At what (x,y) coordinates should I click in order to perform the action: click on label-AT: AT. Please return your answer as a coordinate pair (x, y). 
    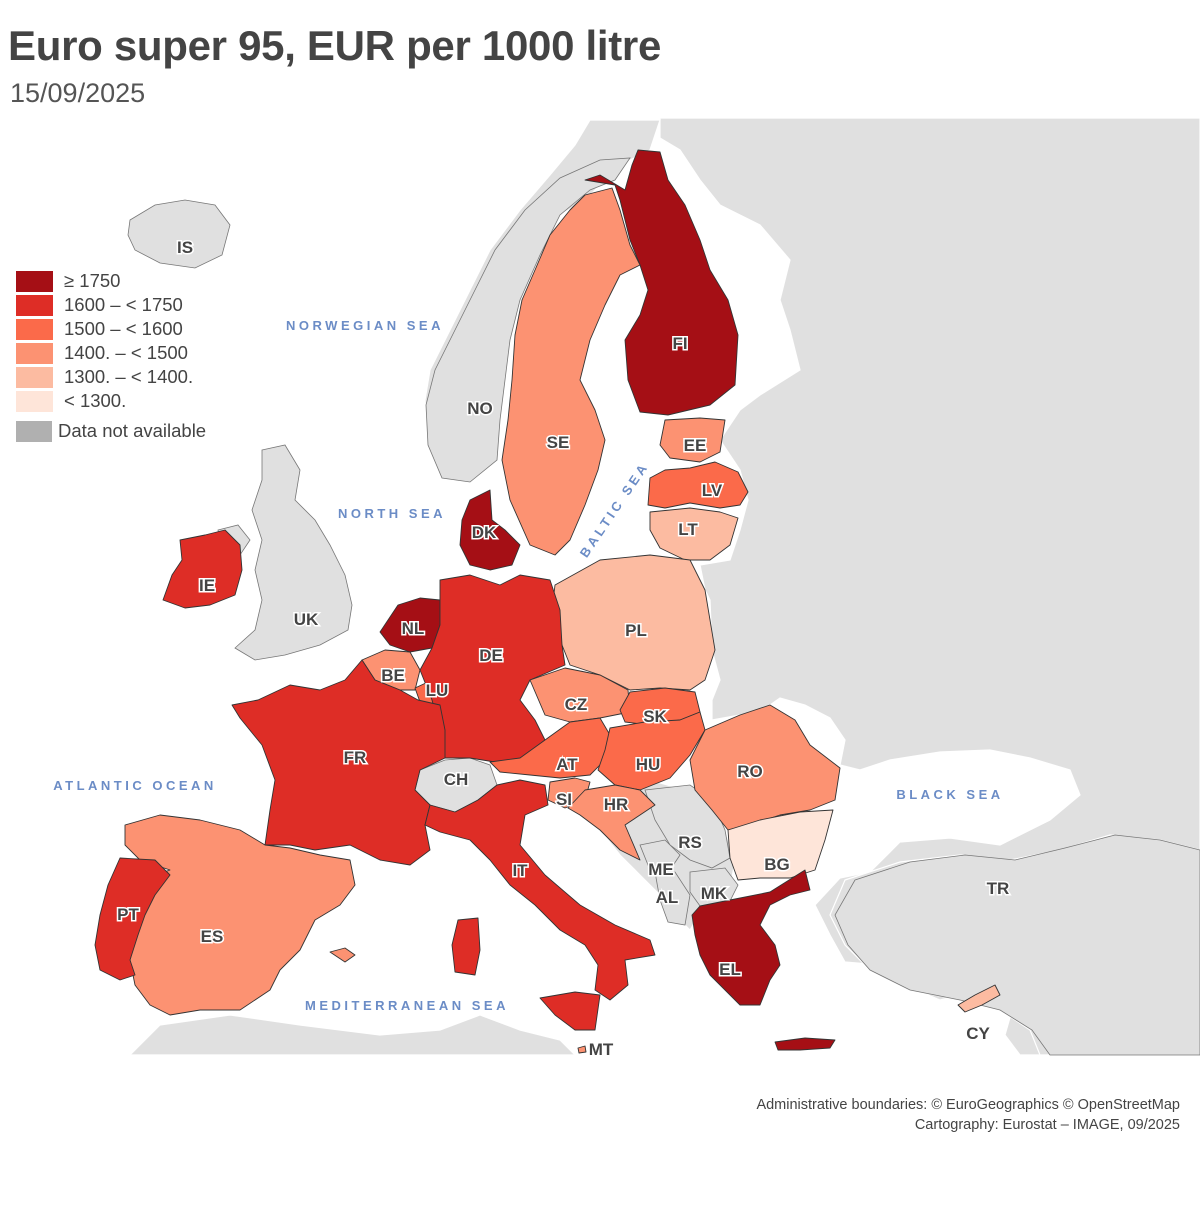
    Looking at the image, I should click on (567, 764).